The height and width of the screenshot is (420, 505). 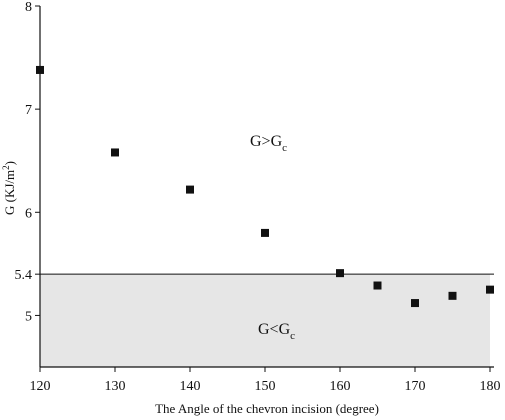 I want to click on x-ticks: 120 130 140 150 160 170 180, so click(x=265, y=380).